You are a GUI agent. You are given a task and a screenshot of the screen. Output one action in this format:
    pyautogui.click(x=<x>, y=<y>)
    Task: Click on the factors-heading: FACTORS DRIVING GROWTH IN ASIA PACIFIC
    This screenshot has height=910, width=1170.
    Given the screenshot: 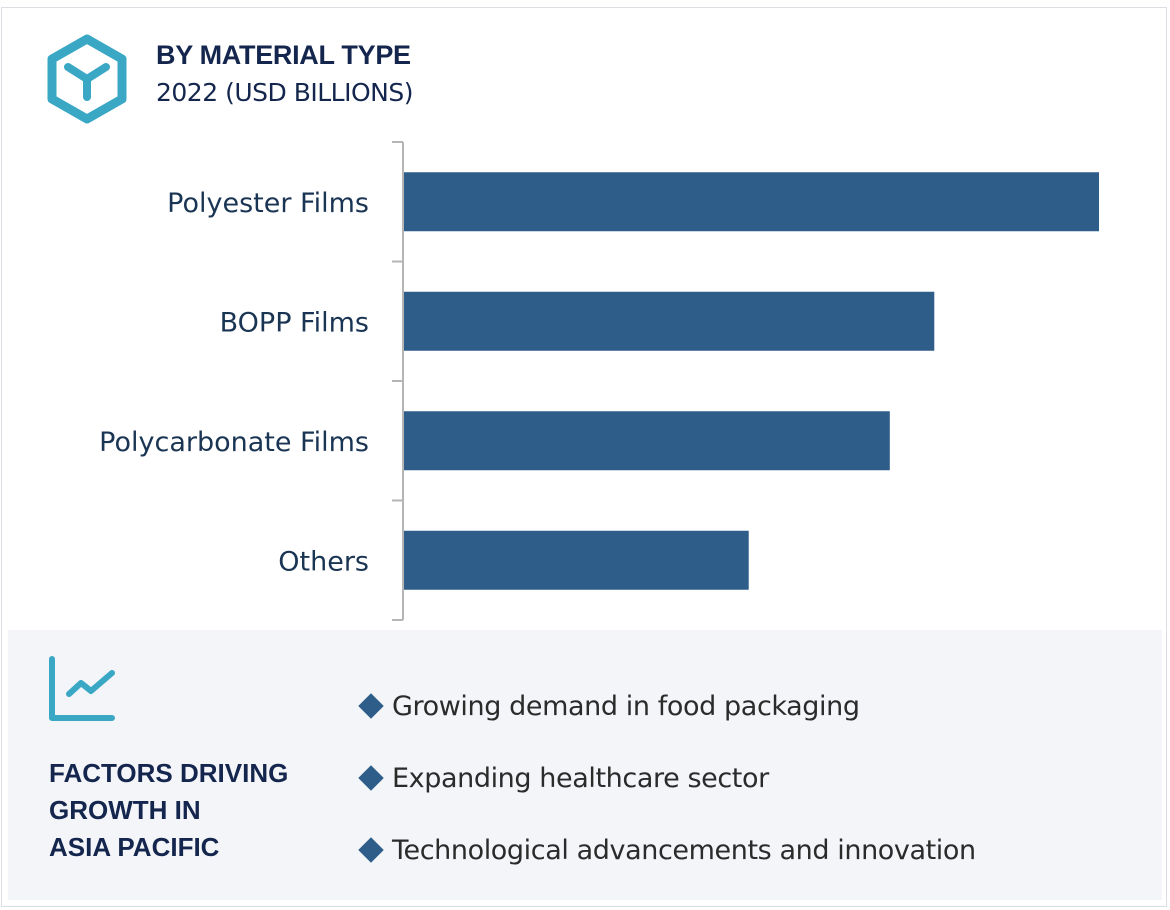 What is the action you would take?
    pyautogui.click(x=168, y=810)
    